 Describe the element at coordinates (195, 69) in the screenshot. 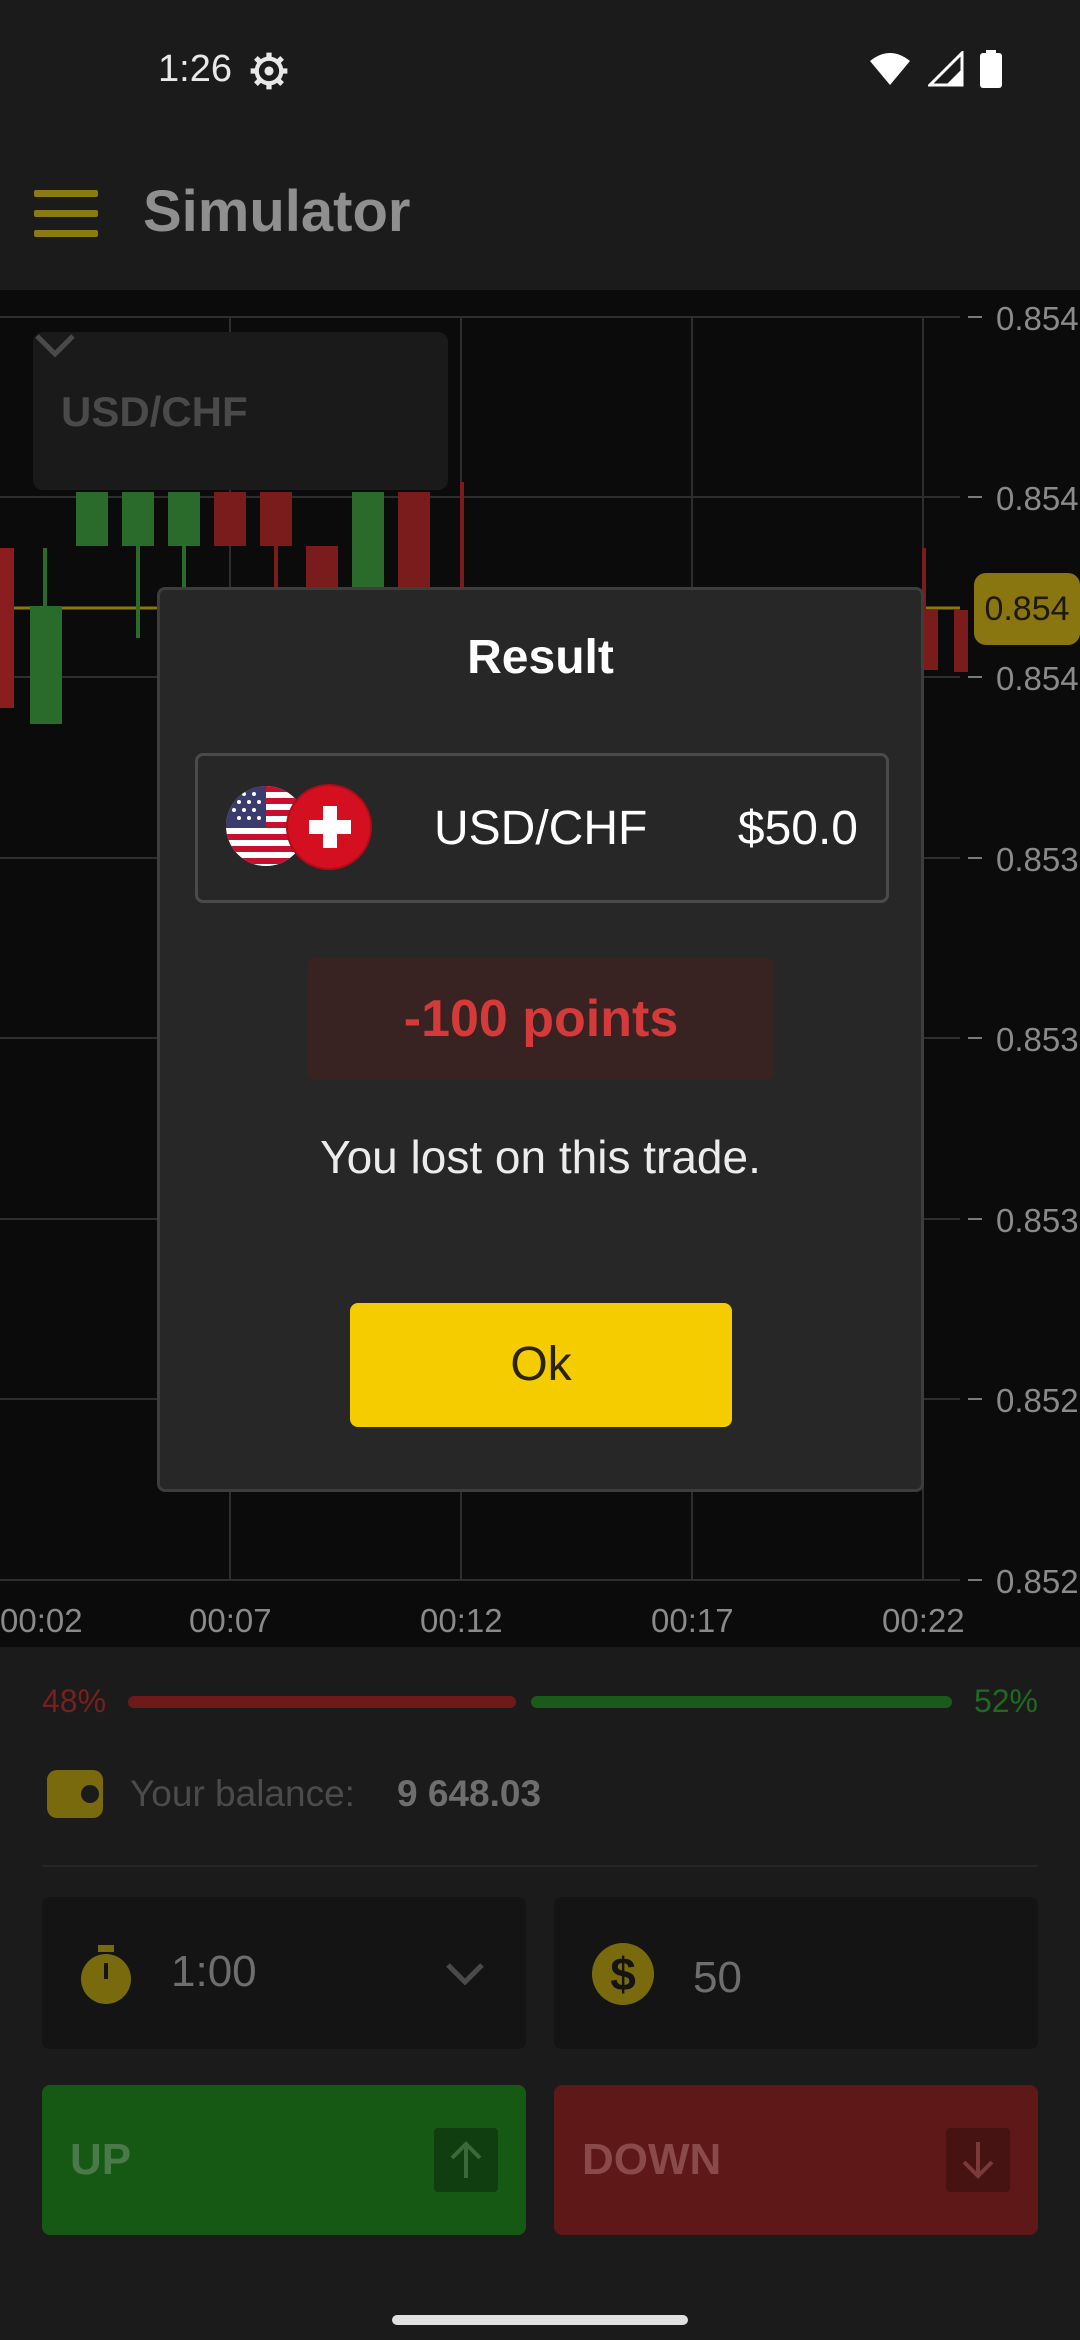

I see `status-time: 1:26` at that location.